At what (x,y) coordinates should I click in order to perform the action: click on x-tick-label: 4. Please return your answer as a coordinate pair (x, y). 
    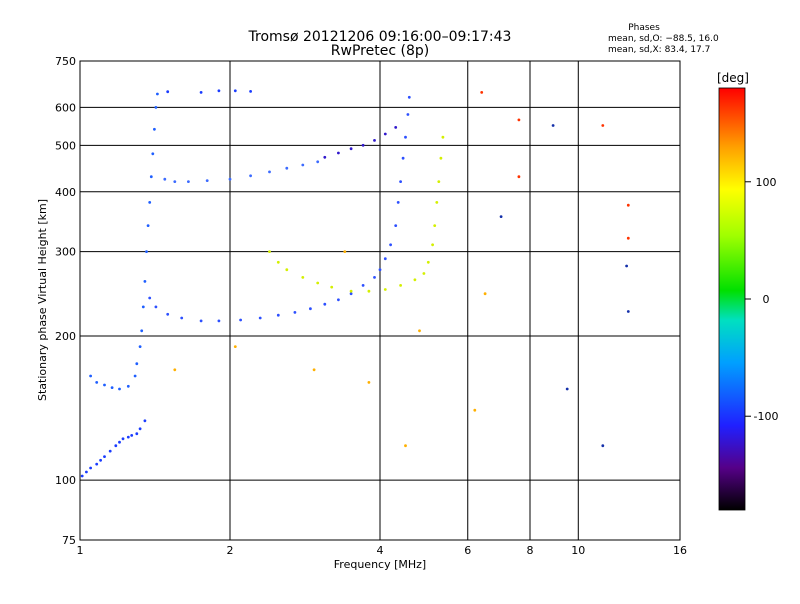
    Looking at the image, I should click on (380, 550).